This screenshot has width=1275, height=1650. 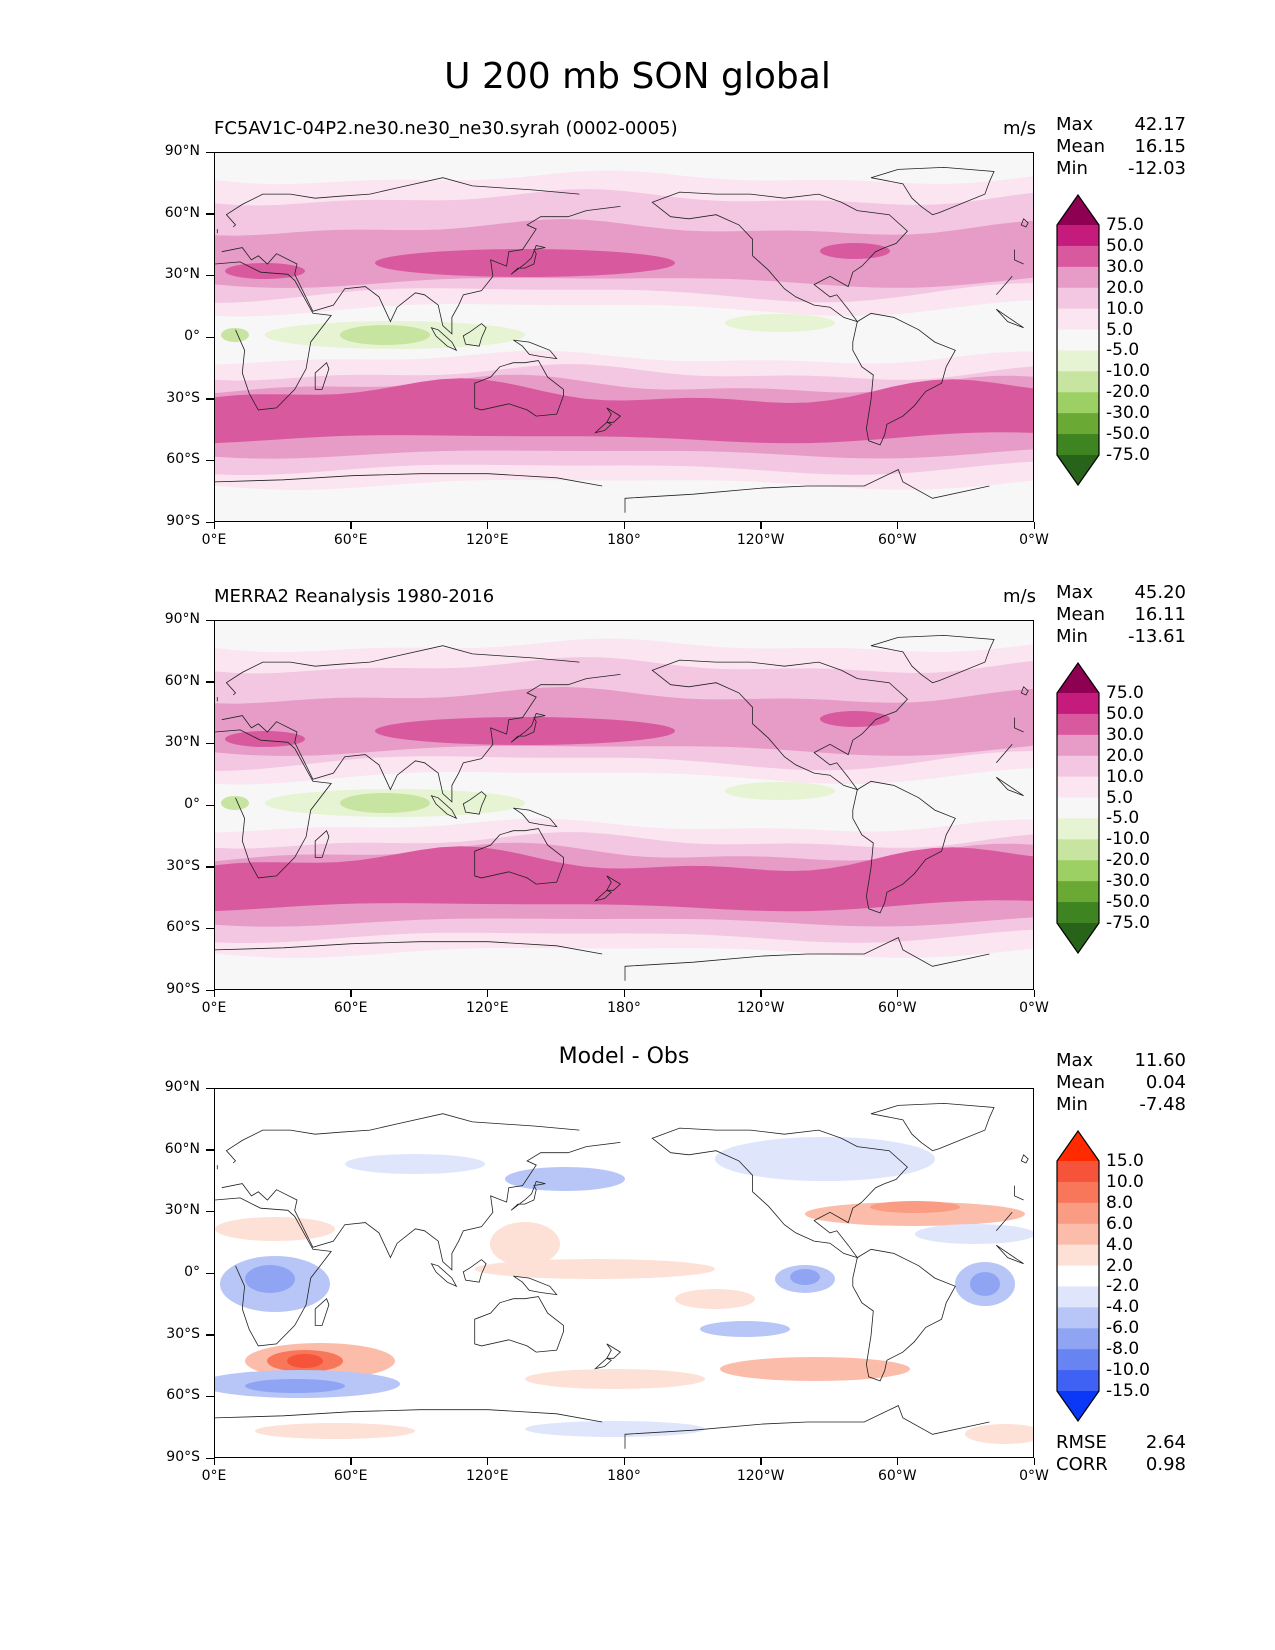 What do you see at coordinates (519, 856) in the screenshot?
I see `coastline-australia` at bounding box center [519, 856].